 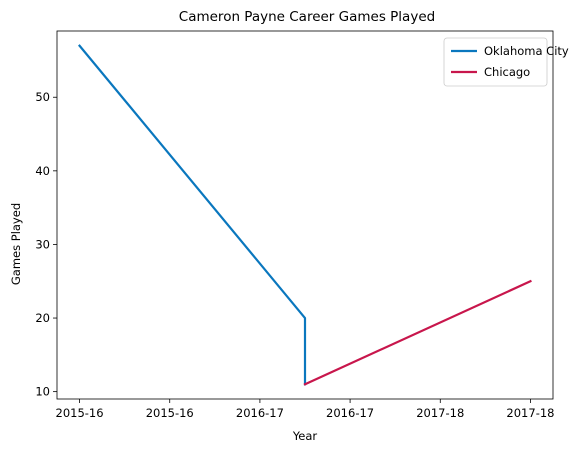 What do you see at coordinates (526, 51) in the screenshot?
I see `legend-label: Oklahoma City` at bounding box center [526, 51].